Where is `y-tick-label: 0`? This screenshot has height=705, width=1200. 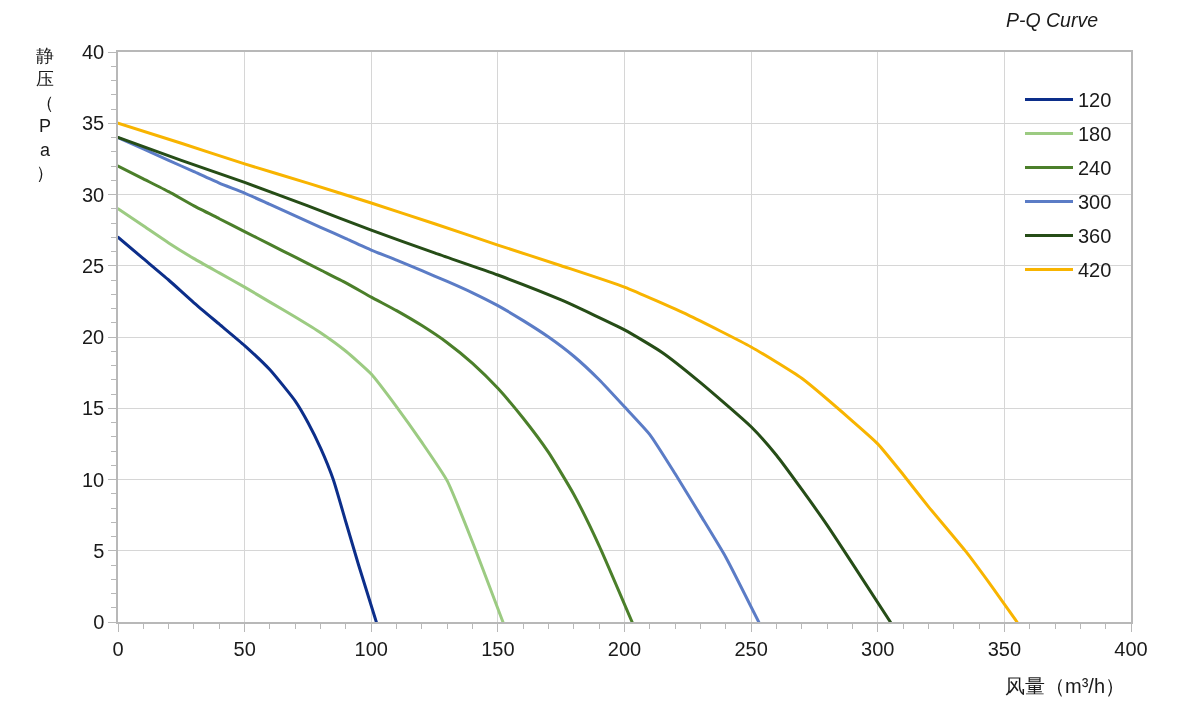 y-tick-label: 0 is located at coordinates (99, 622).